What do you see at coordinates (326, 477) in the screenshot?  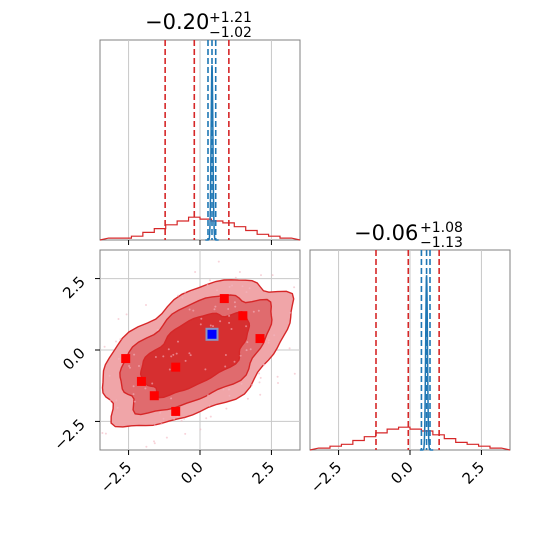 I see `x-tick-label: −2.5` at bounding box center [326, 477].